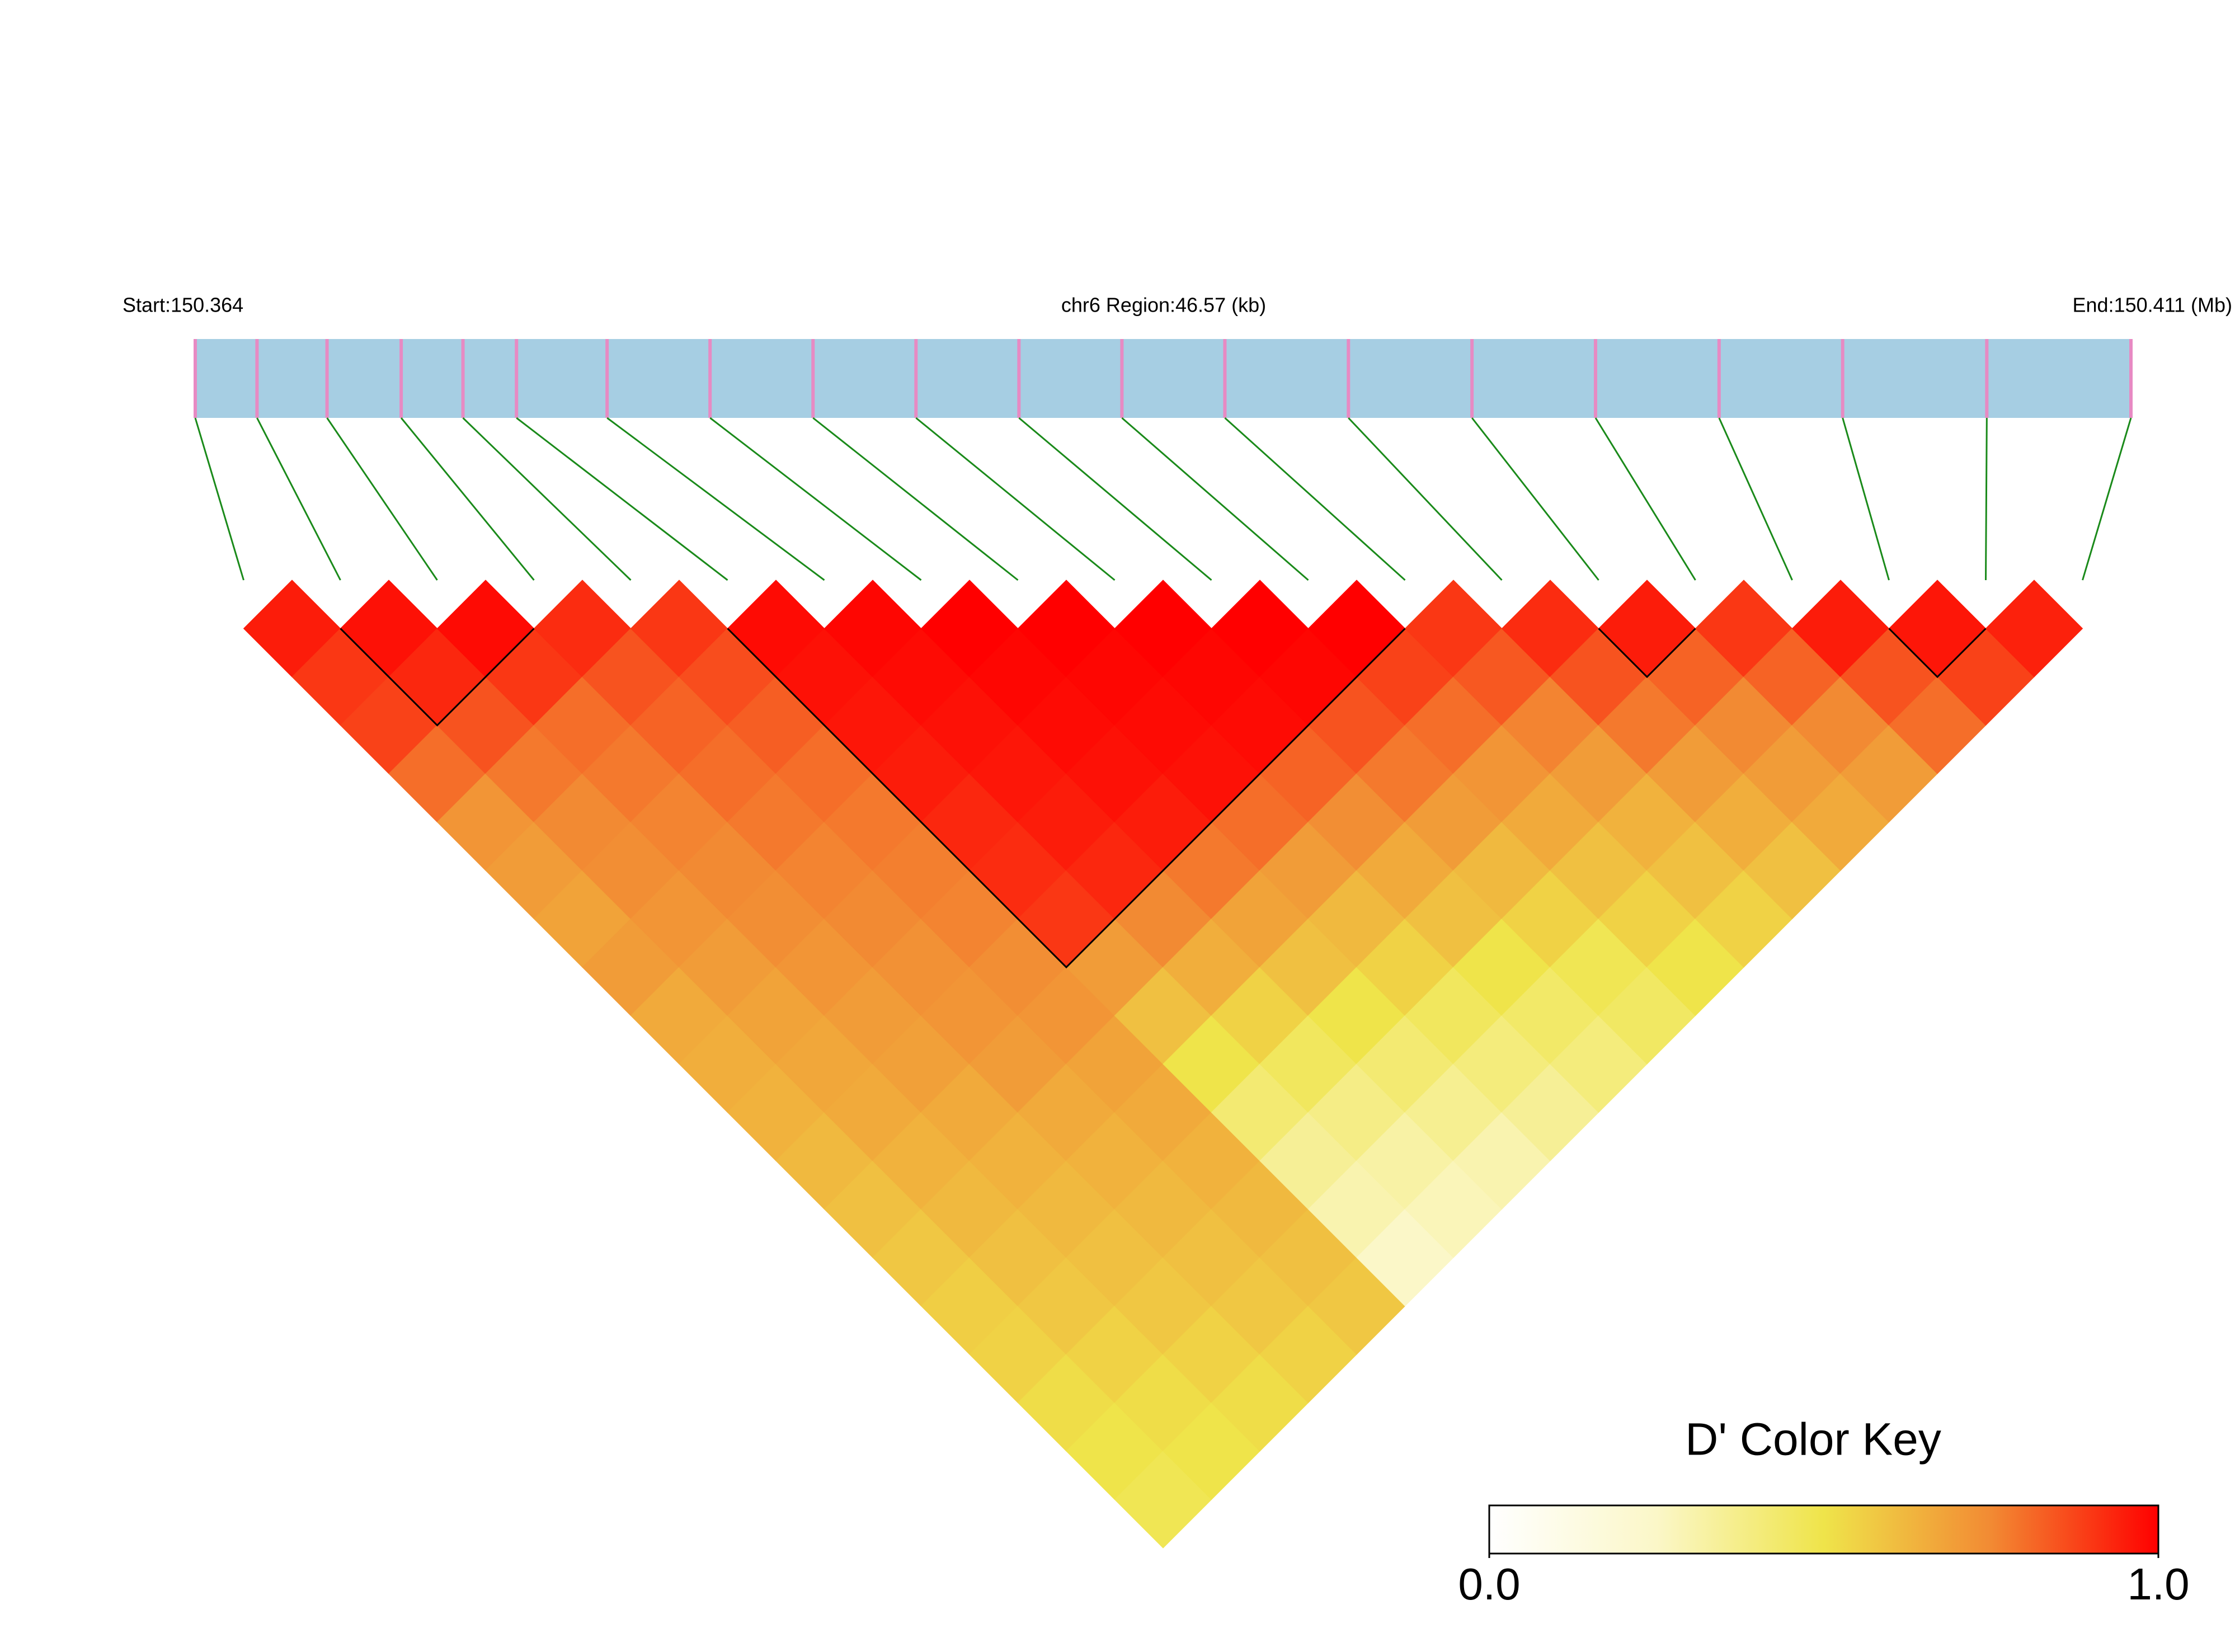 This screenshot has height=1652, width=2235. I want to click on start-label: Start:150.364, so click(183, 306).